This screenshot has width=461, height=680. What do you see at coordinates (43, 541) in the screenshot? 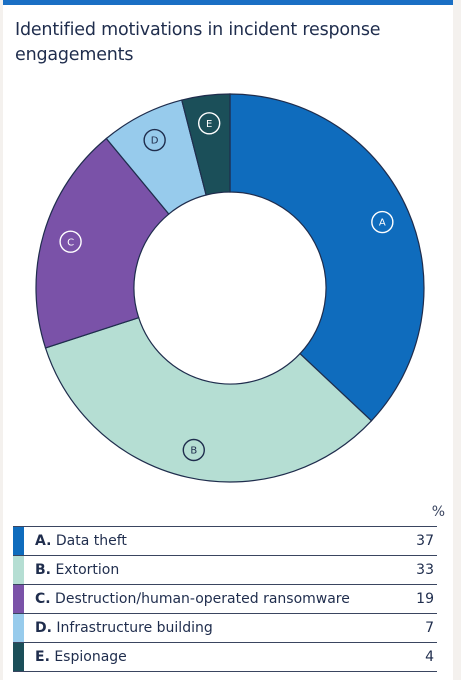
I see `legend-marker: A.` at bounding box center [43, 541].